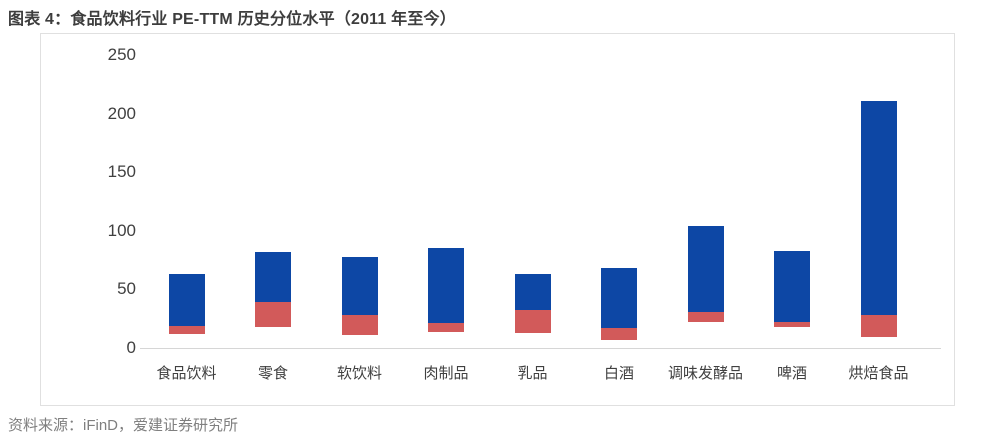 This screenshot has width=997, height=439. What do you see at coordinates (126, 289) in the screenshot?
I see `y-axis-tick-label: 50` at bounding box center [126, 289].